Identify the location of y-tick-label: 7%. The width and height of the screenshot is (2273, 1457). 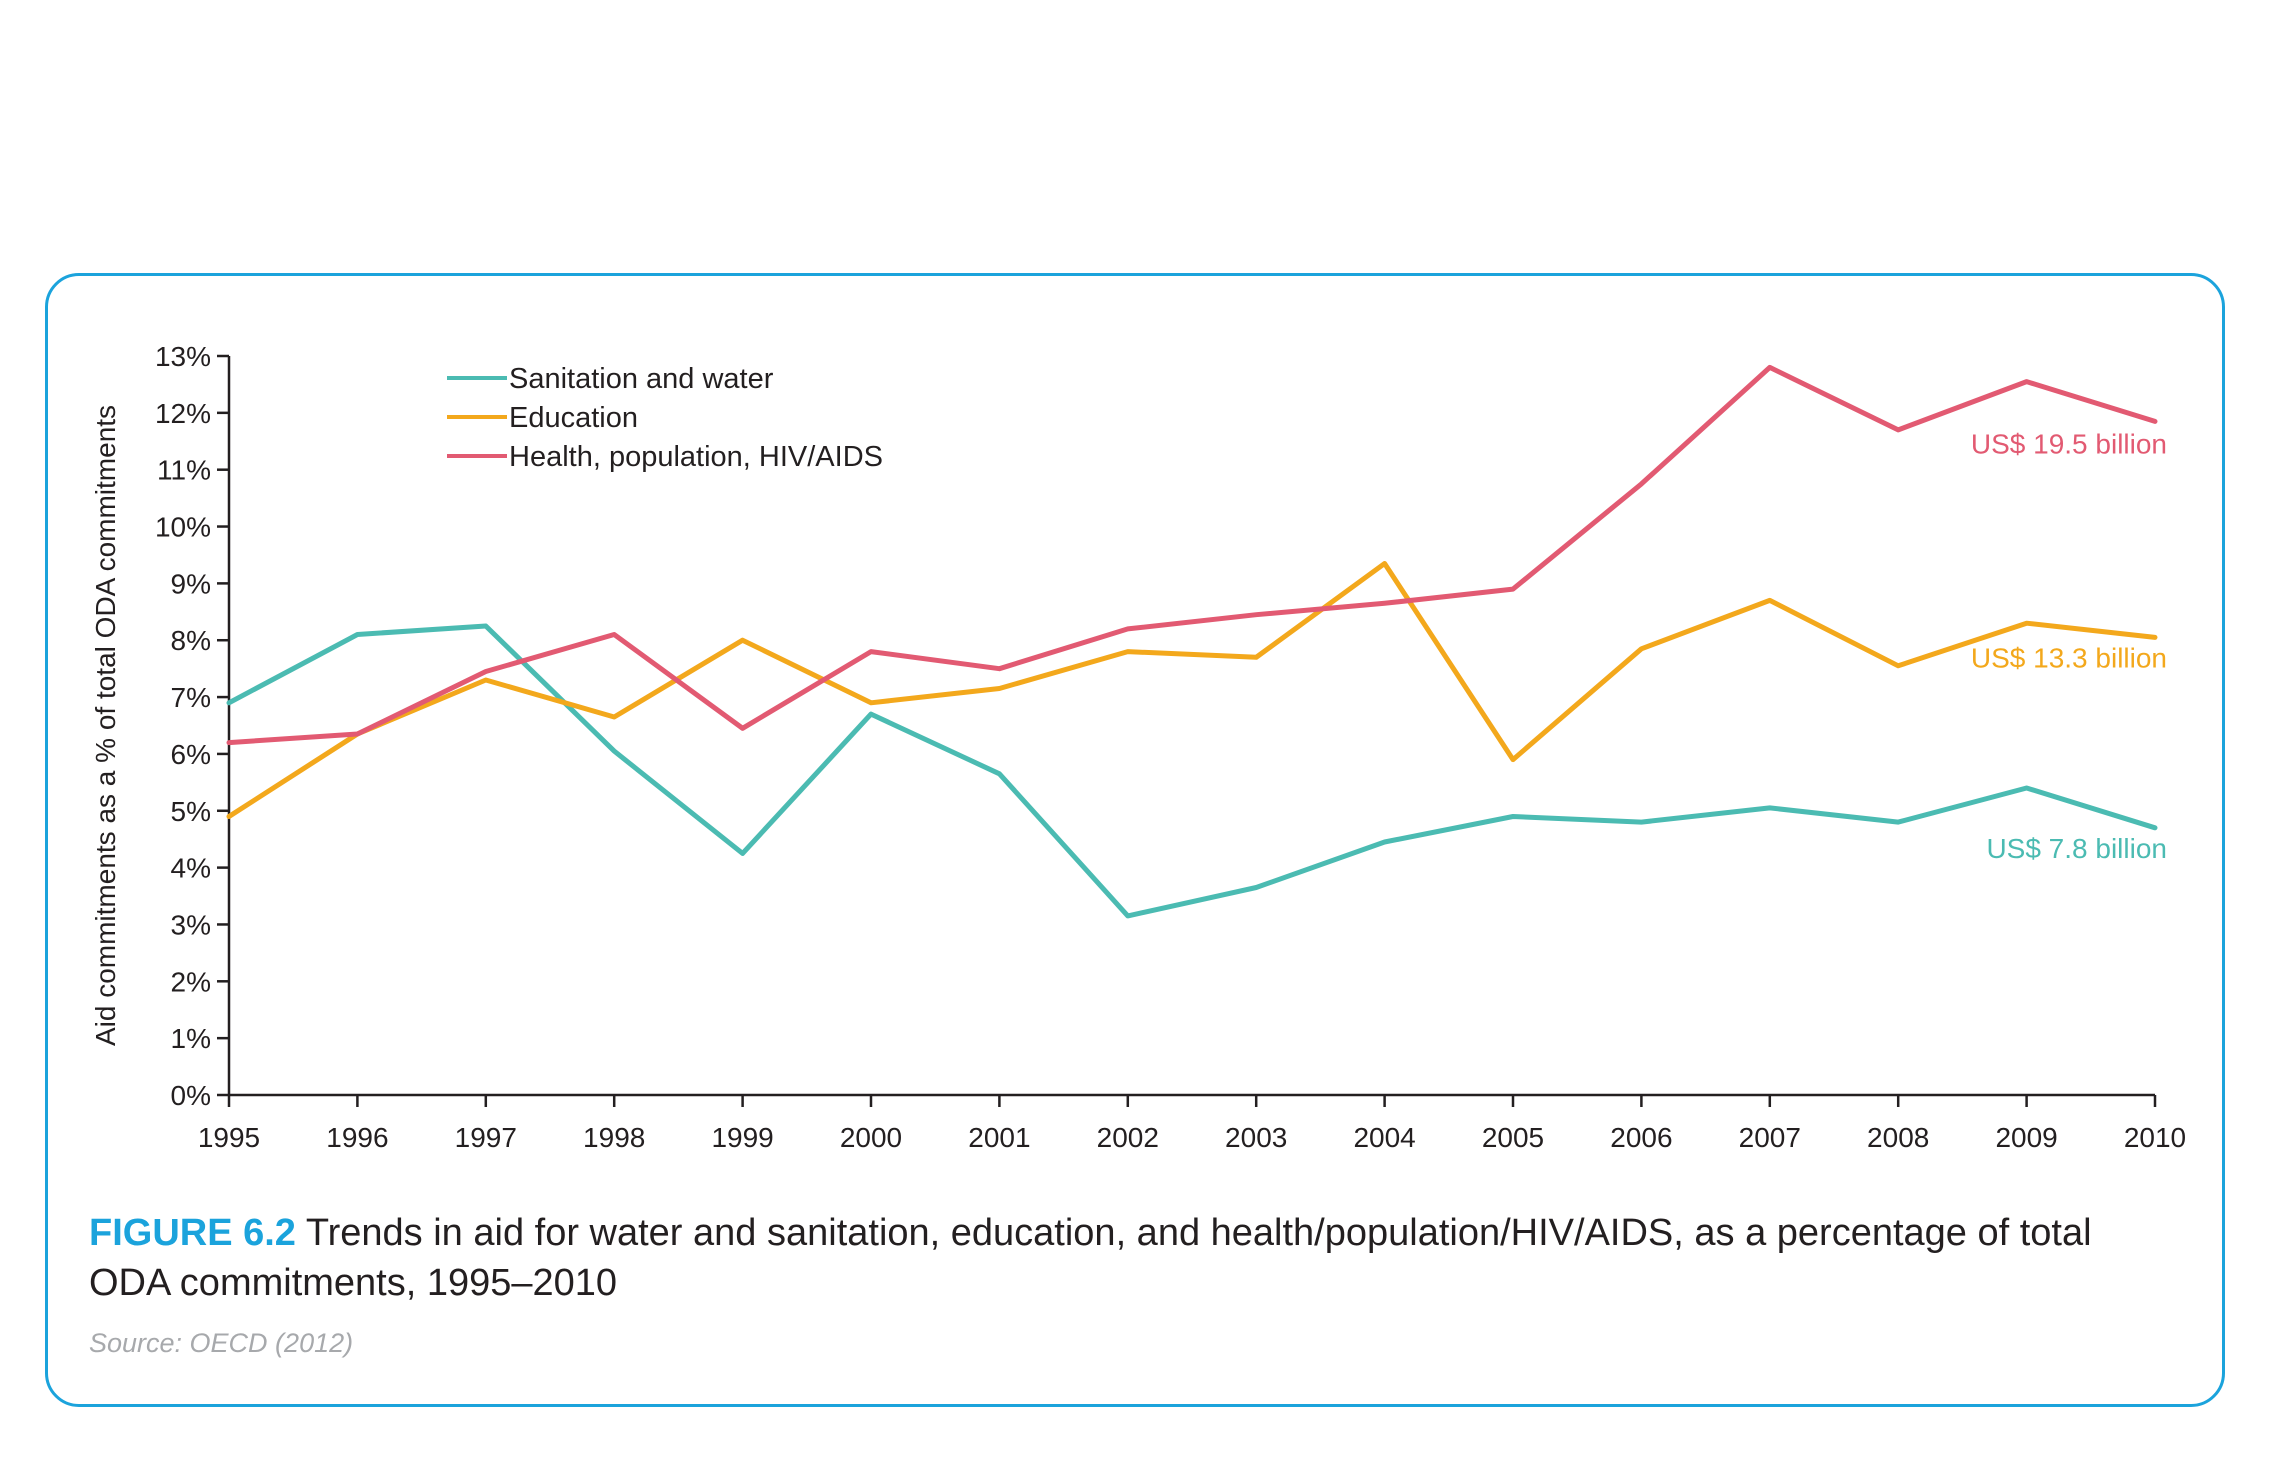
(191, 697).